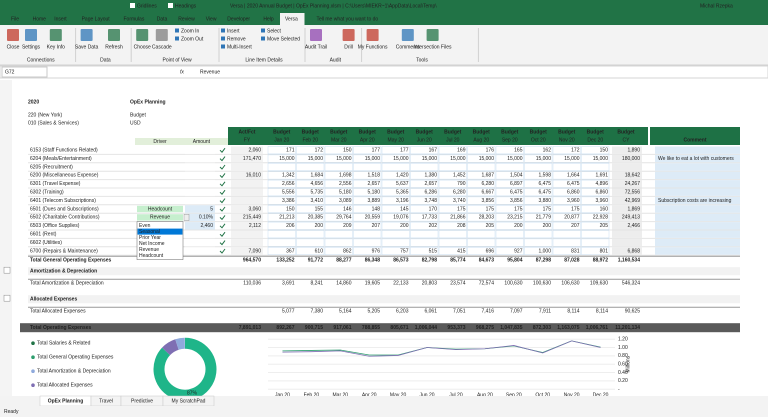 The image size is (768, 417). Describe the element at coordinates (544, 176) in the screenshot. I see `month-value: 1,598` at that location.